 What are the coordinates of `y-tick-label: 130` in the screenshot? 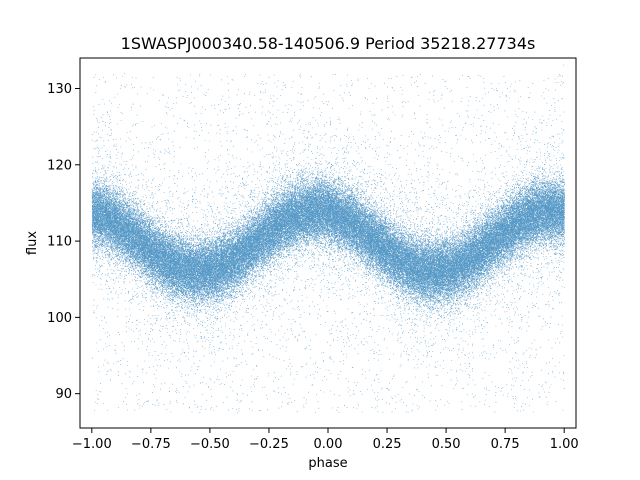 It's located at (59, 89).